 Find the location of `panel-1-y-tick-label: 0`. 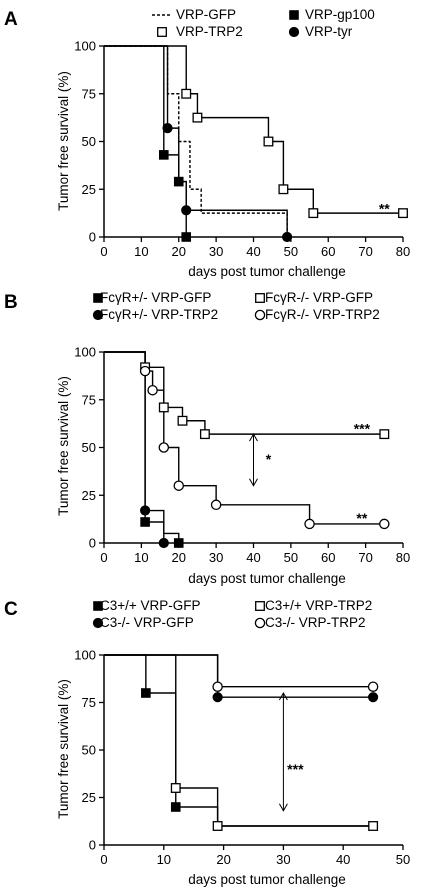

panel-1-y-tick-label: 0 is located at coordinates (92, 543).